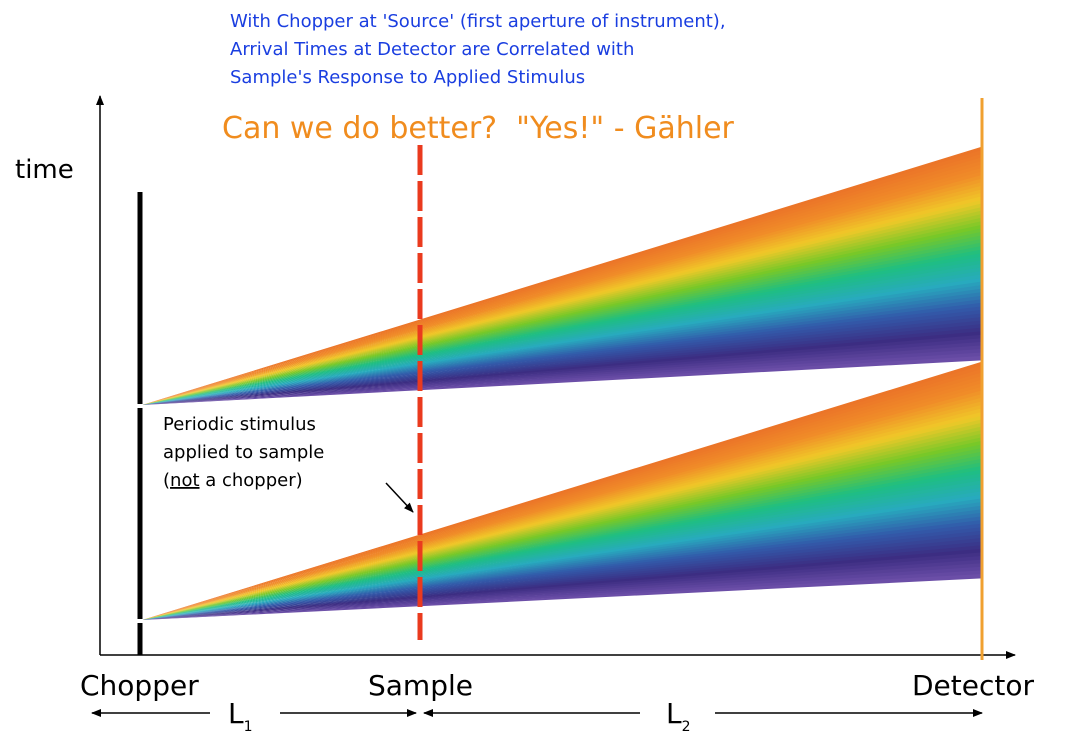 This screenshot has height=731, width=1078. I want to click on detector-label: Detector, so click(973, 685).